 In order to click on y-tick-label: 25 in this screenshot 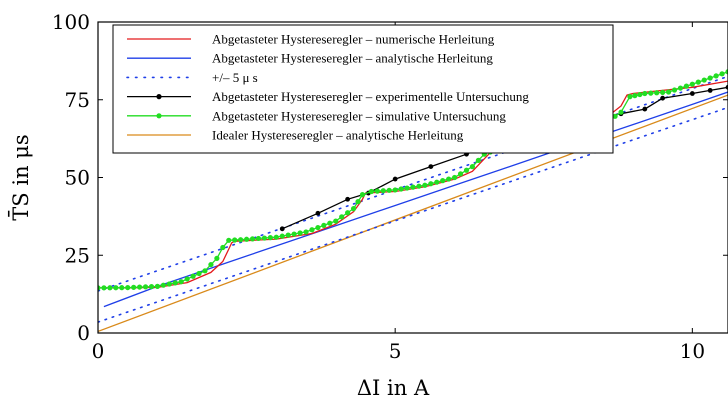, I will do `click(77, 255)`.